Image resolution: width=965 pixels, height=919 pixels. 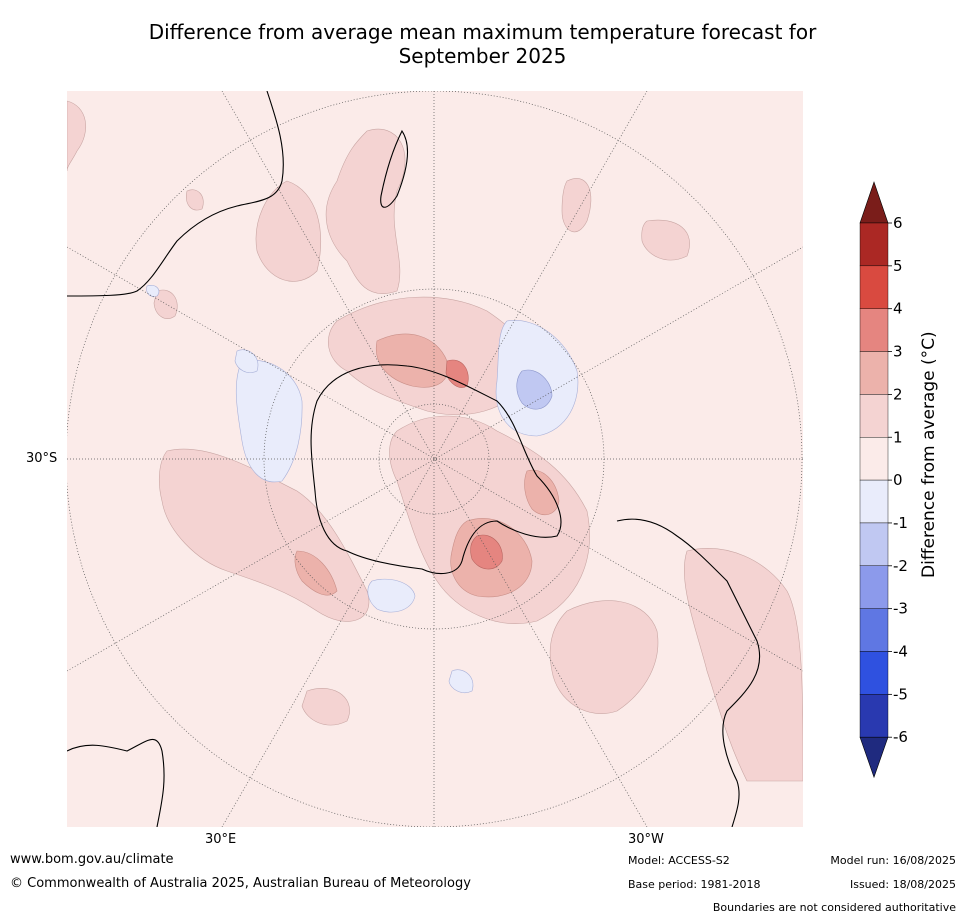 What do you see at coordinates (900, 652) in the screenshot?
I see `colorbar-tick-label: -4` at bounding box center [900, 652].